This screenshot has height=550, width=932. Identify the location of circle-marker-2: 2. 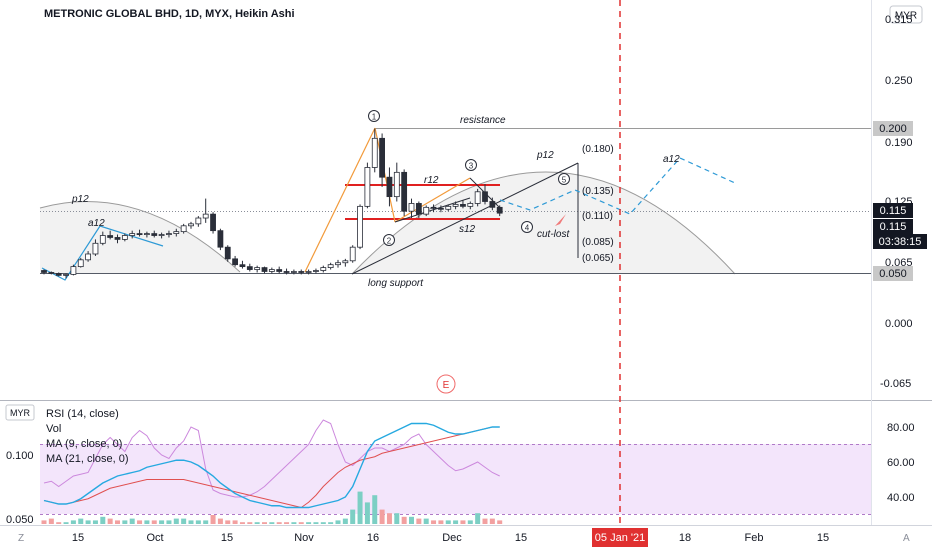
(389, 240).